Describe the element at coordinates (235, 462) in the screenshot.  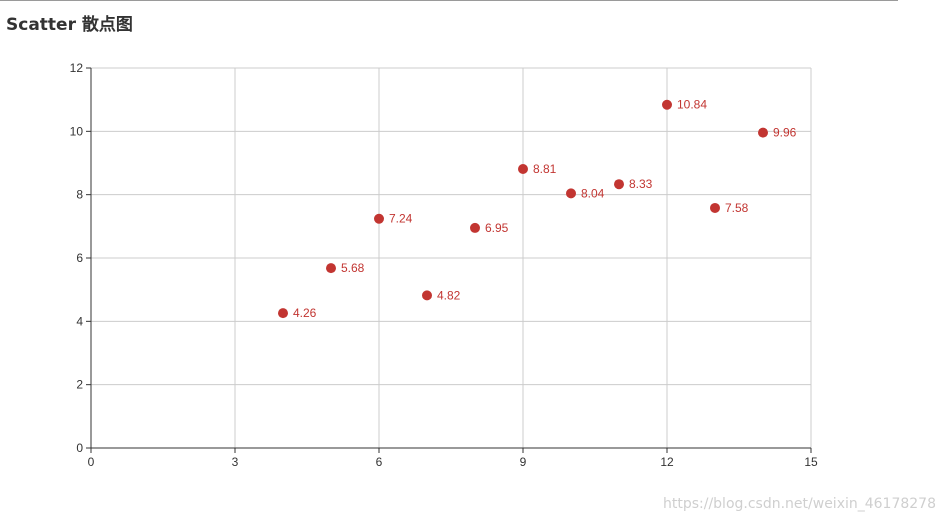
I see `x-tick-label-3: 3` at that location.